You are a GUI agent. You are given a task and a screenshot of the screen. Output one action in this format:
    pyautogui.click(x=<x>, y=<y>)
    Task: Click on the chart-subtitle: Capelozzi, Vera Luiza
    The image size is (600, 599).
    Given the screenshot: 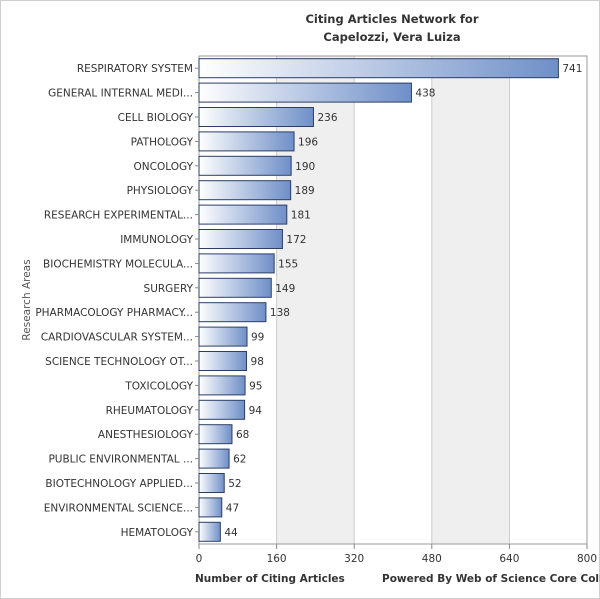 What is the action you would take?
    pyautogui.click(x=391, y=37)
    